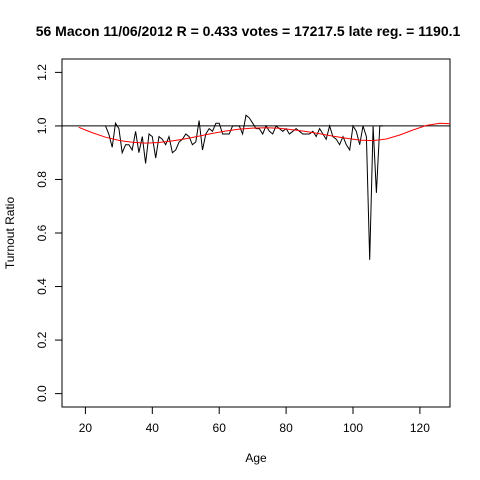  Describe the element at coordinates (42, 179) in the screenshot. I see `y-tick-label: 0.8` at that location.